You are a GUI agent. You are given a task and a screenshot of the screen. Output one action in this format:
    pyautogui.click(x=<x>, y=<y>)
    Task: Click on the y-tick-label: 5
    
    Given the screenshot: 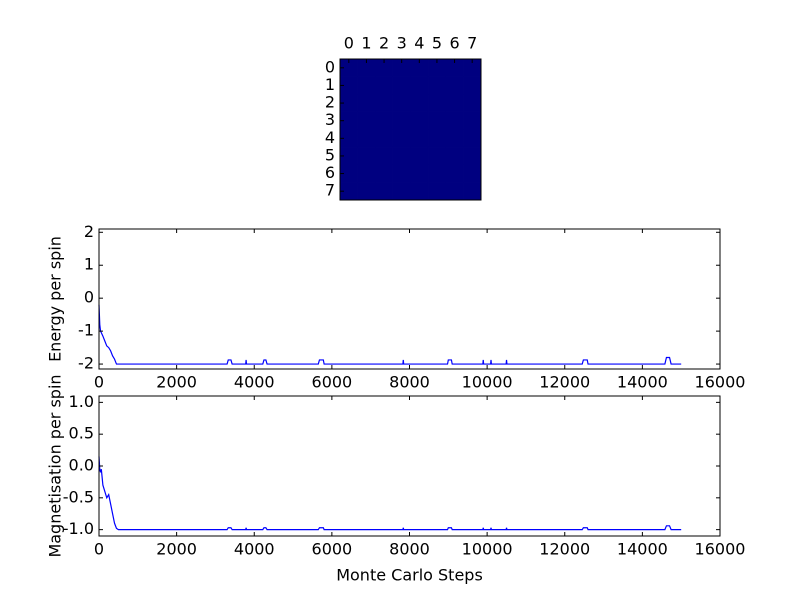 What is the action you would take?
    pyautogui.click(x=330, y=154)
    